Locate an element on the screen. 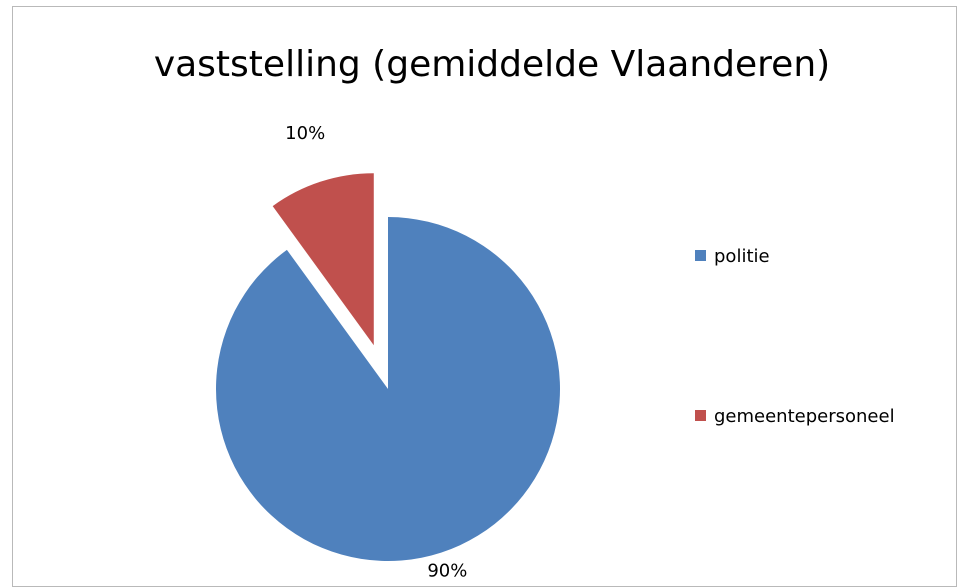 Image resolution: width=959 pixels, height=587 pixels. chart-title: vaststelling (gemiddelde Vlaanderen) is located at coordinates (492, 64).